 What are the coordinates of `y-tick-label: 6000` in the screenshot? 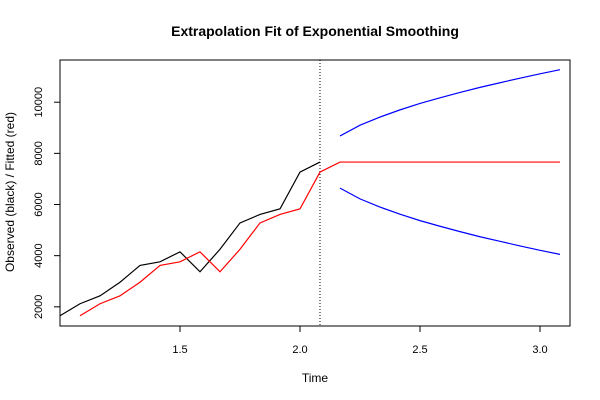 It's located at (39, 204).